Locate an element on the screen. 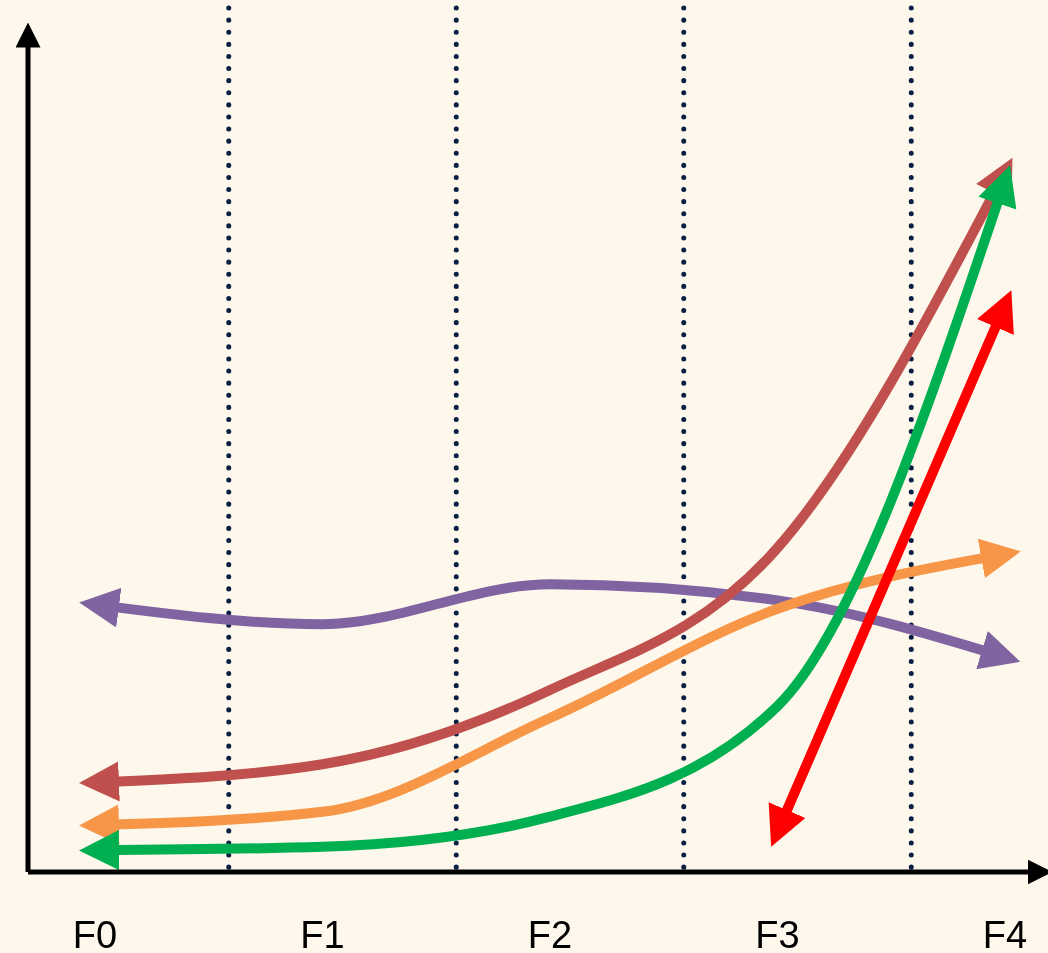  x-tick-label: F2 is located at coordinates (550, 933).